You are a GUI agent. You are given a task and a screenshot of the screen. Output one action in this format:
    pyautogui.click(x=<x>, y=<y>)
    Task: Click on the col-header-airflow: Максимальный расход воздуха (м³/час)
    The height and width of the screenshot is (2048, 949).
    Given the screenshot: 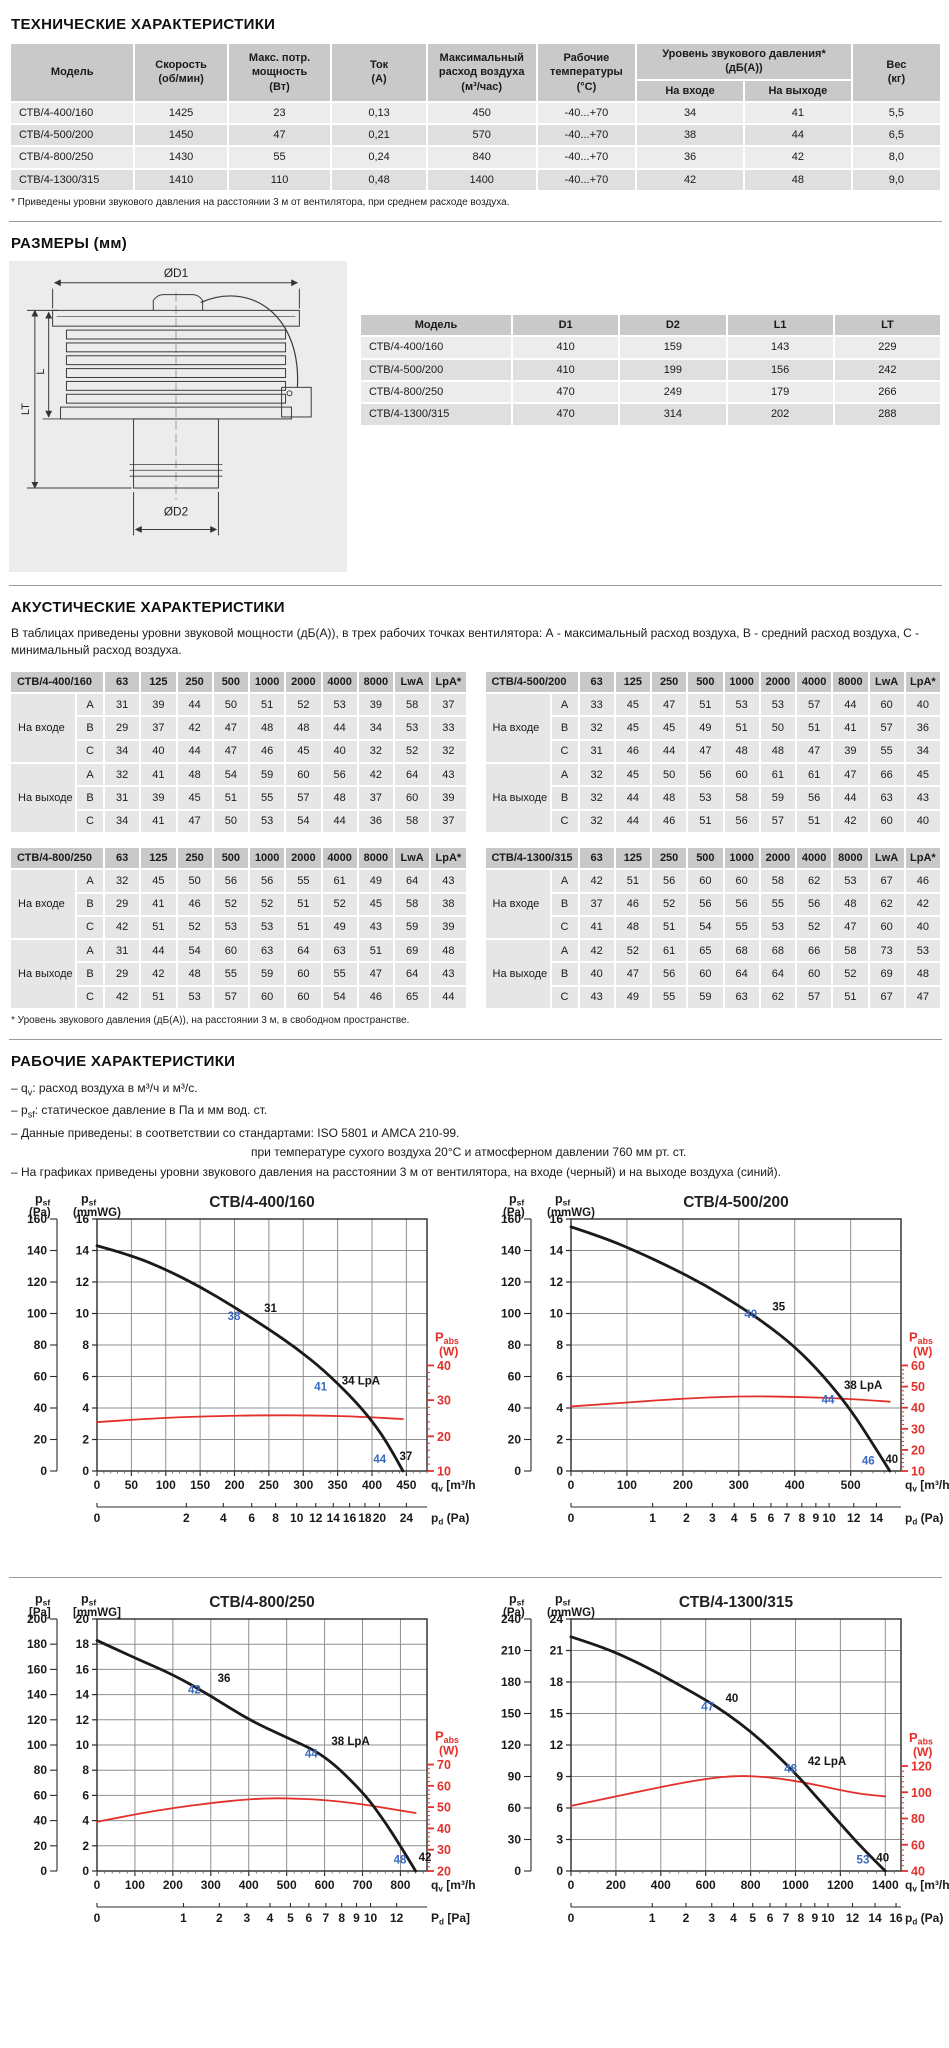 What is the action you would take?
    pyautogui.click(x=481, y=72)
    